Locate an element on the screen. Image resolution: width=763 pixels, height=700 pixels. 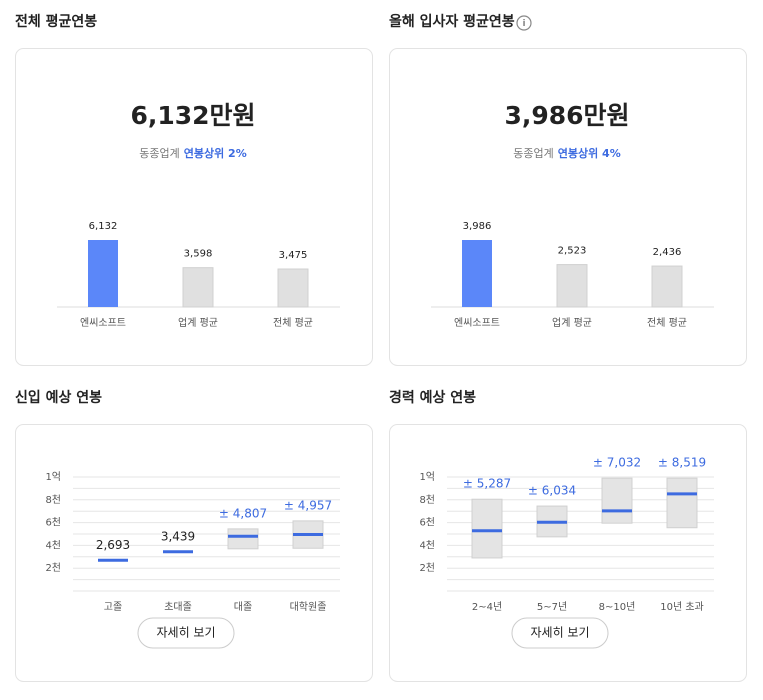
value-label: 6,132 is located at coordinates (103, 226).